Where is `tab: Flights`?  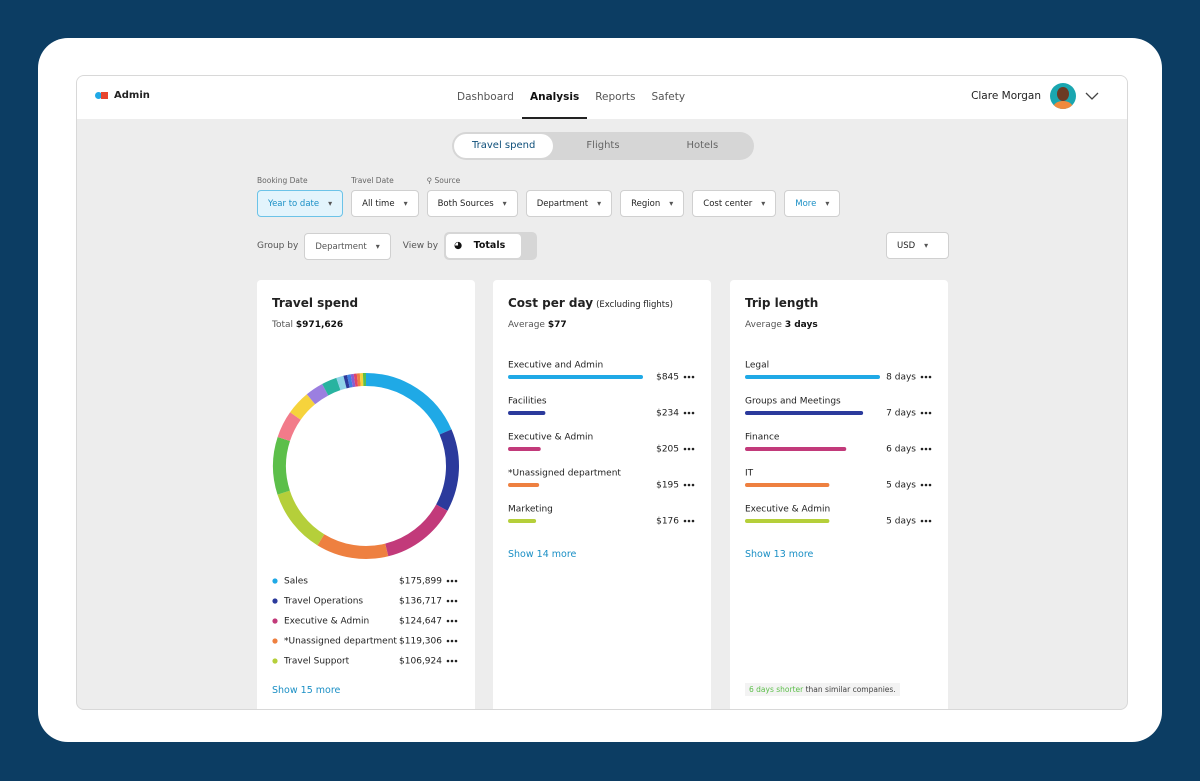
tab: Flights is located at coordinates (603, 145).